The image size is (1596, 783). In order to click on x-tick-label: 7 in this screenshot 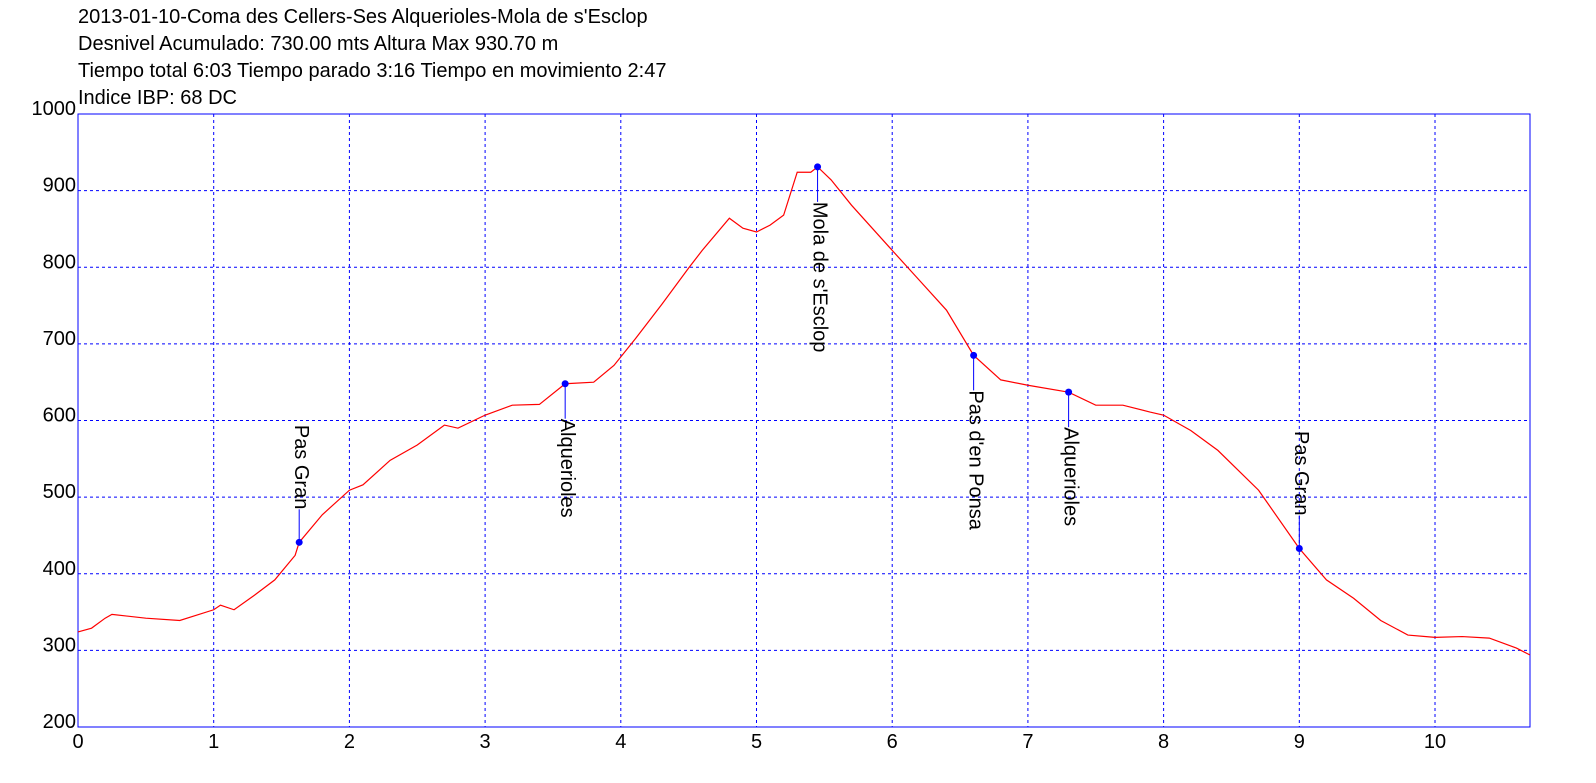, I will do `click(1027, 742)`.